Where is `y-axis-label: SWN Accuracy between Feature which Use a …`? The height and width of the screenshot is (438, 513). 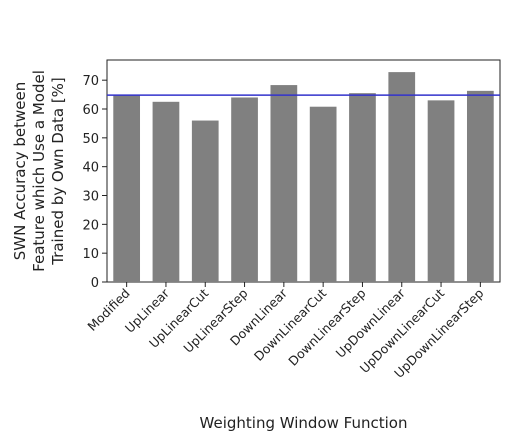 y-axis-label: SWN Accuracy between Feature which Use a … is located at coordinates (39, 171).